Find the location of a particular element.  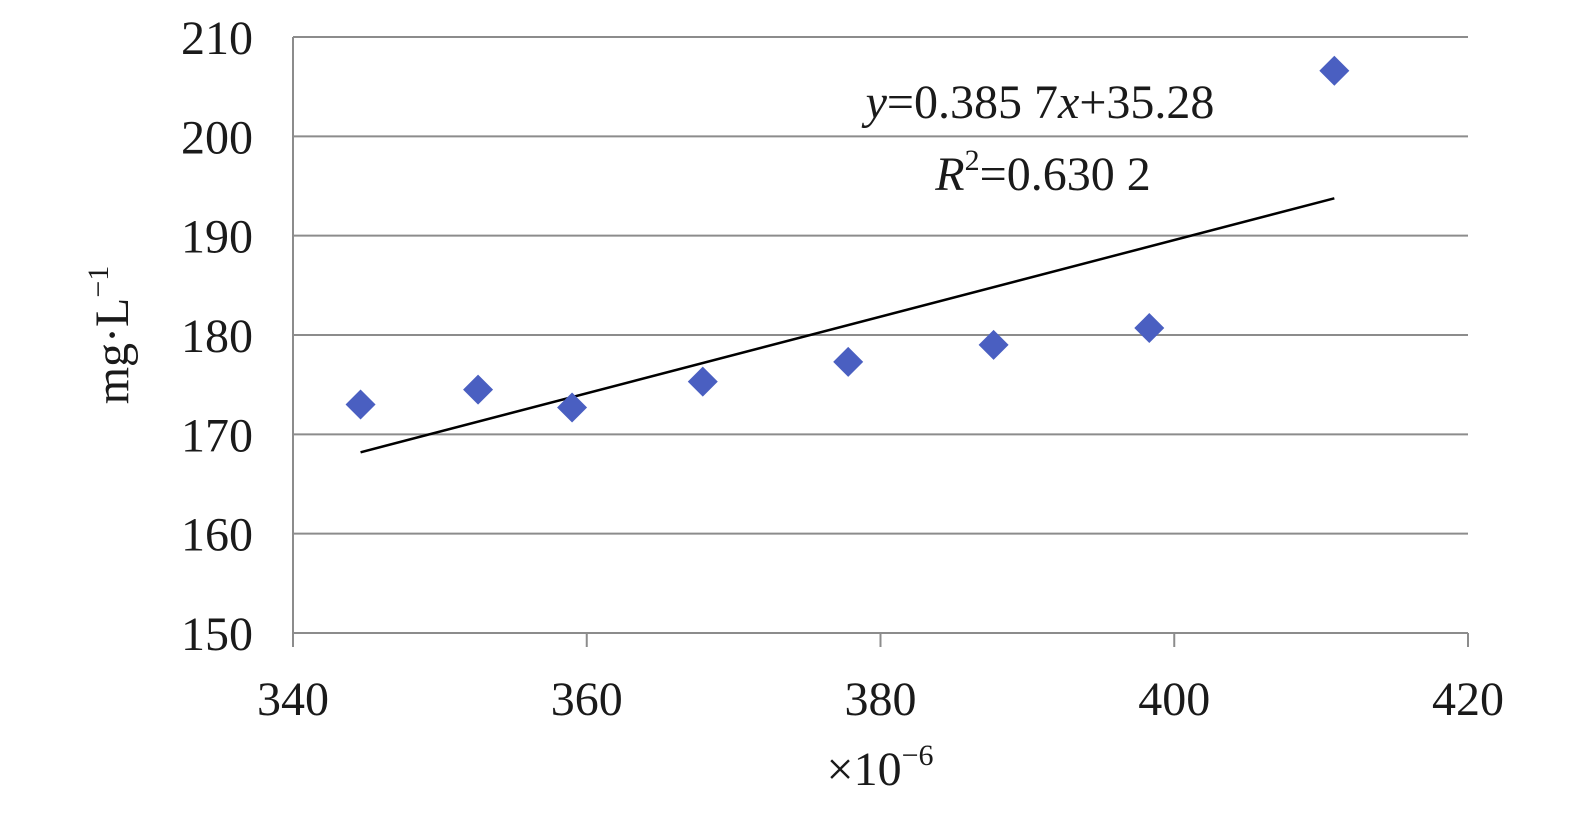

x-tick-label: 420 is located at coordinates (1468, 699).